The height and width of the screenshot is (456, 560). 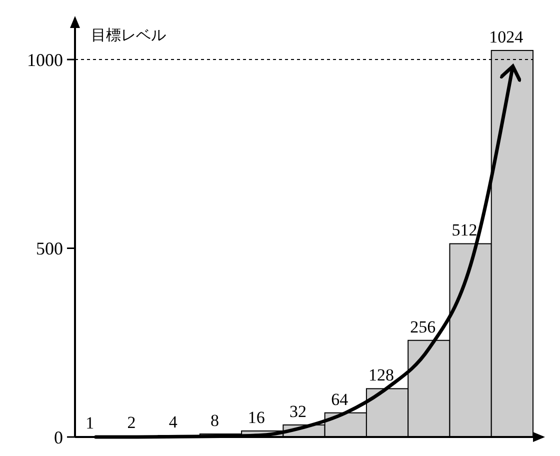 What do you see at coordinates (131, 422) in the screenshot?
I see `data-label: 2` at bounding box center [131, 422].